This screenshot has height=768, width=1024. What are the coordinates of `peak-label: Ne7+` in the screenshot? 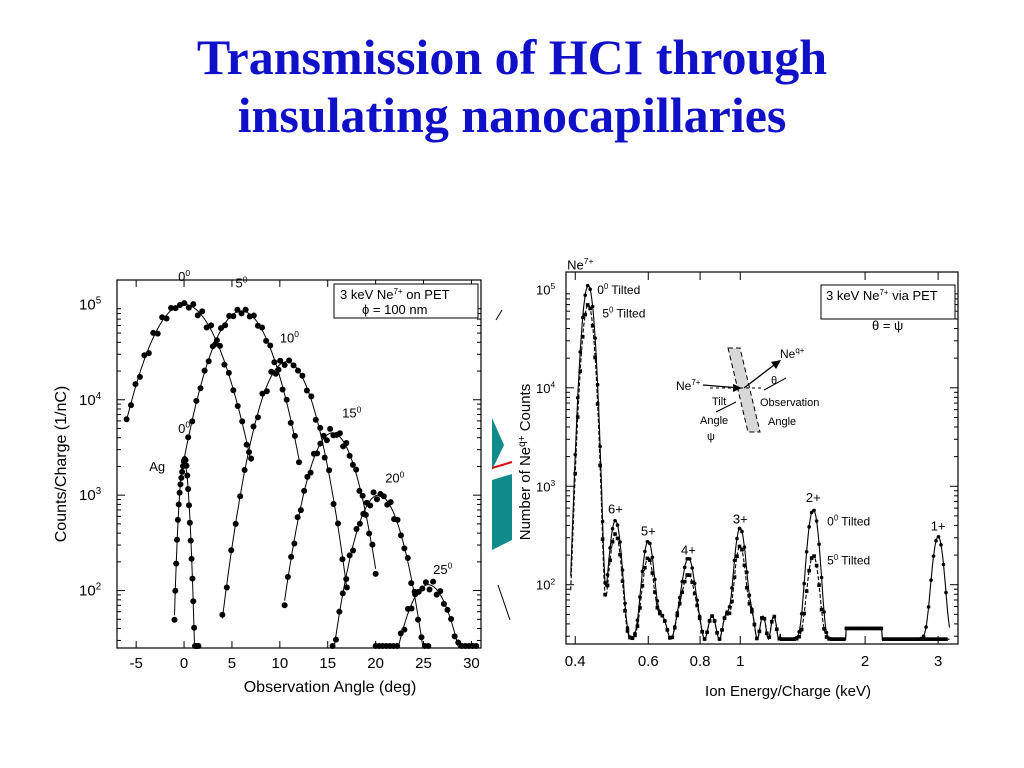 It's located at (580, 264).